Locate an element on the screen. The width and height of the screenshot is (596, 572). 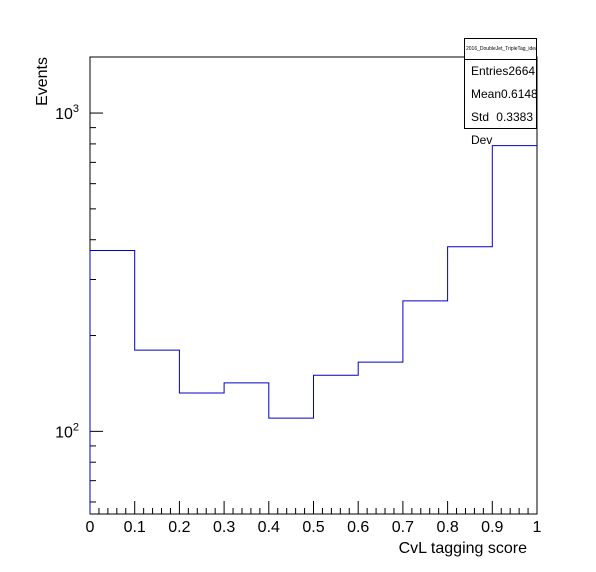
stats-mean-value: 0.6148 is located at coordinates (519, 94).